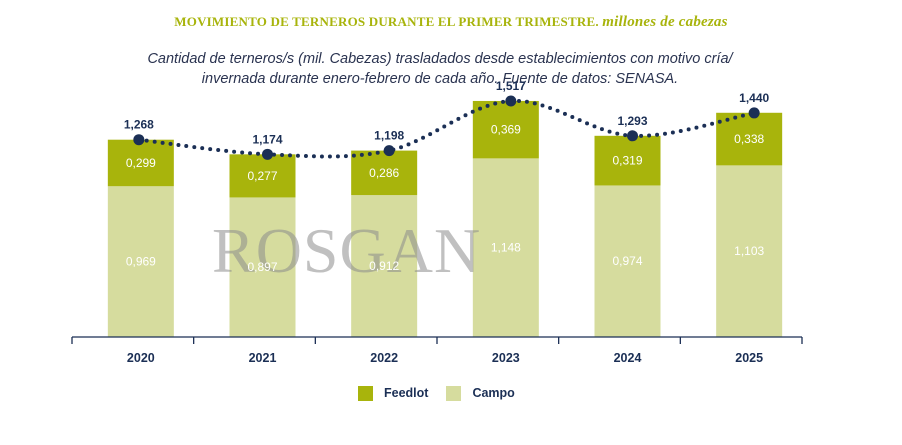  I want to click on total-marker-2024, so click(632, 136).